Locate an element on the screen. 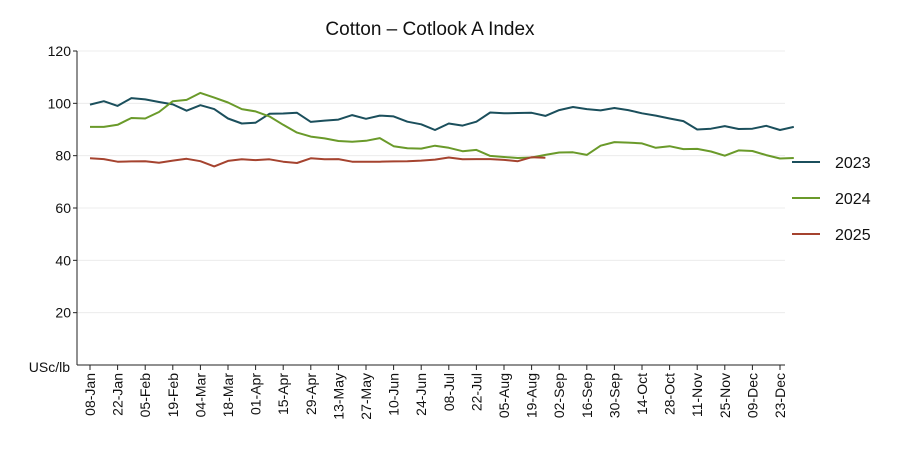 The height and width of the screenshot is (450, 900). x-tick-label: 09-Dec is located at coordinates (752, 395).